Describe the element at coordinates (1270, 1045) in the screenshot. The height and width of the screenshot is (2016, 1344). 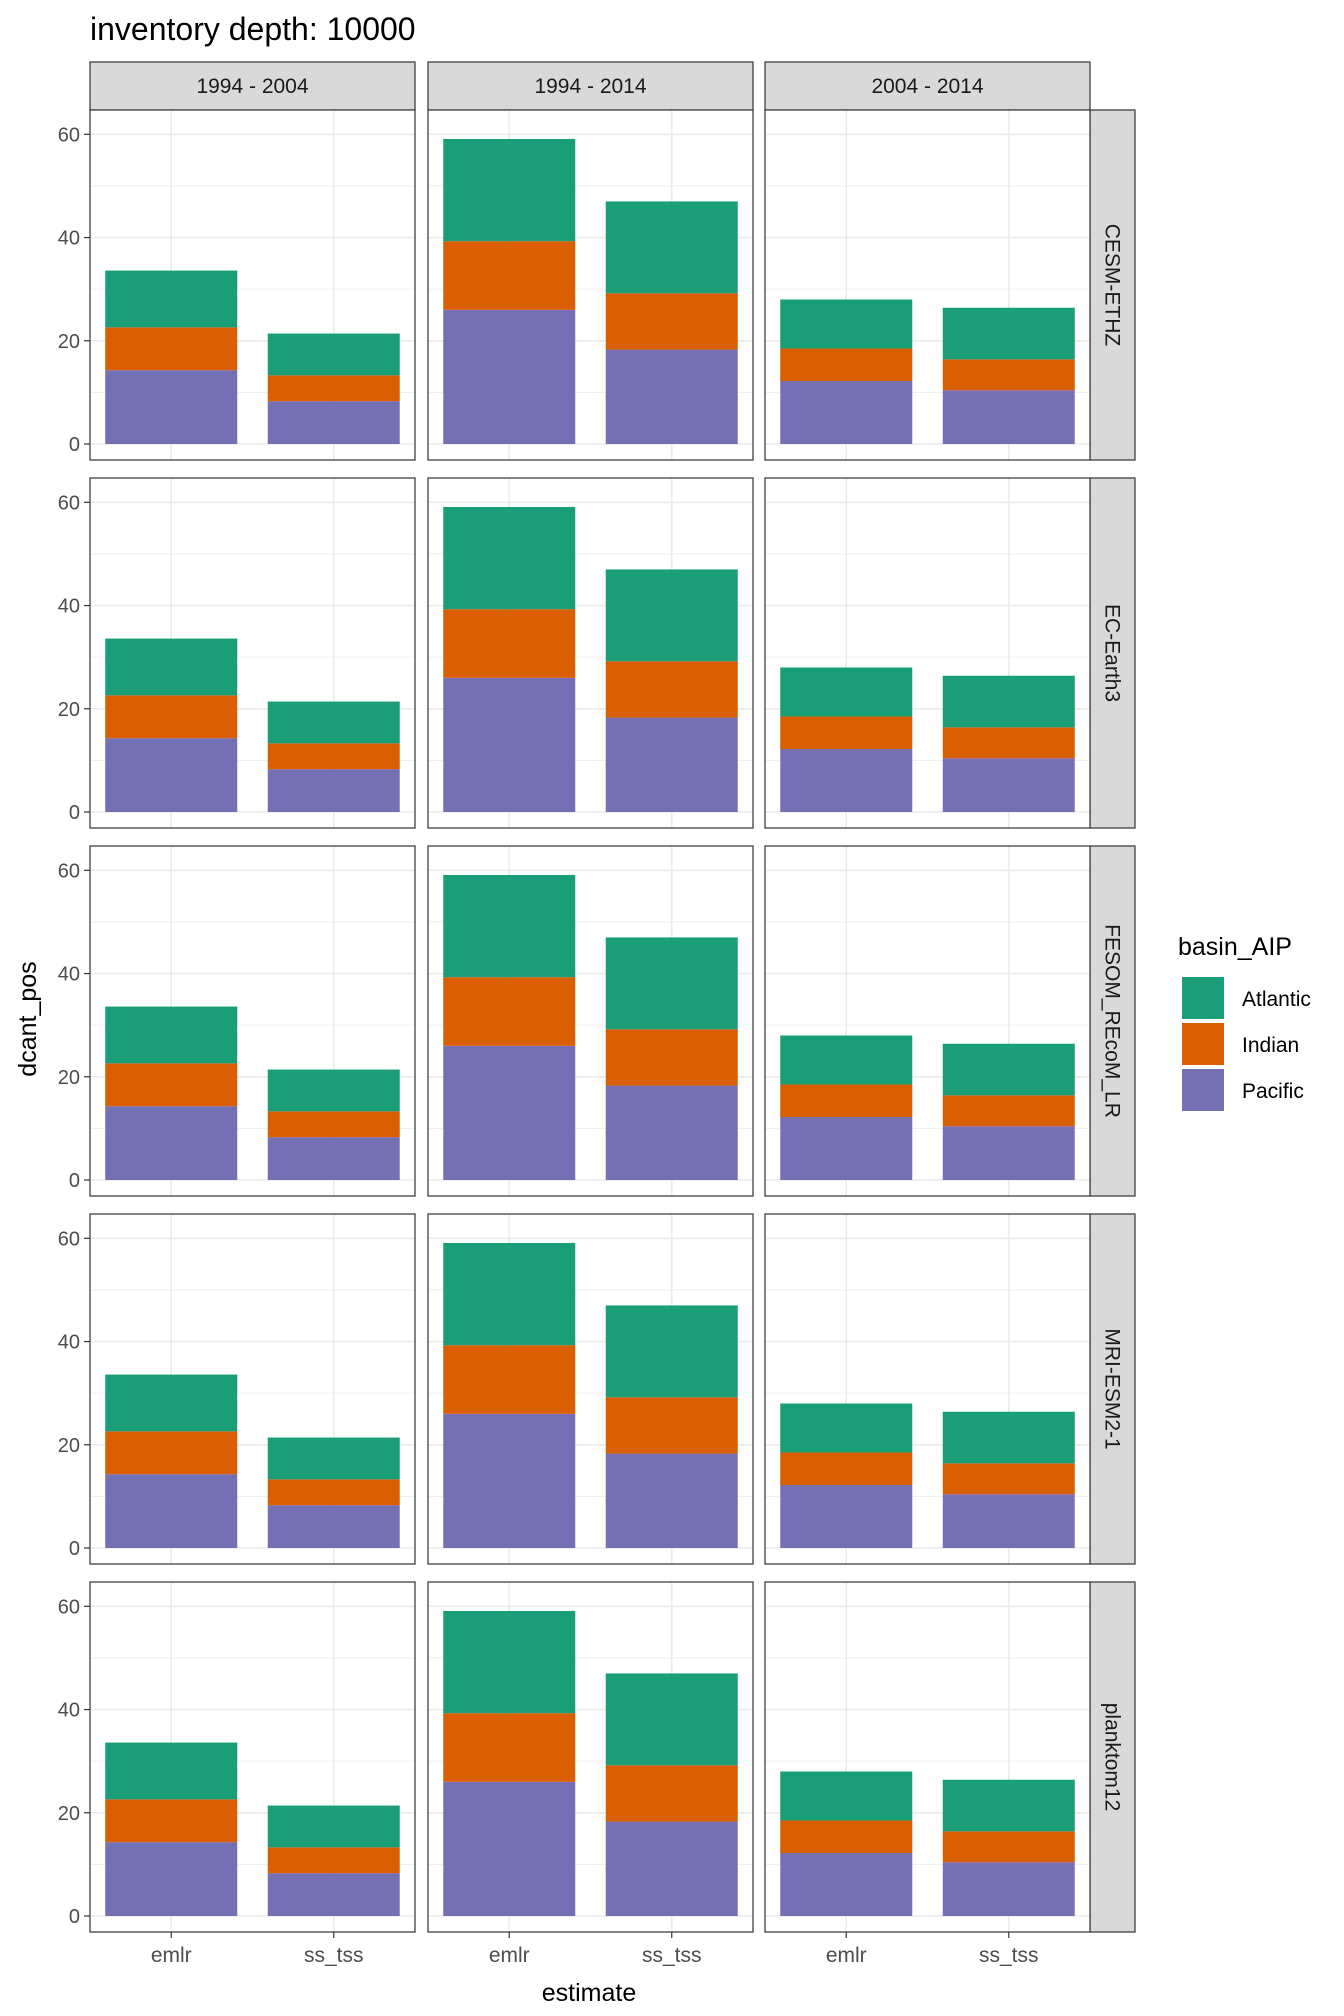
I see `legend-label: Indian` at that location.